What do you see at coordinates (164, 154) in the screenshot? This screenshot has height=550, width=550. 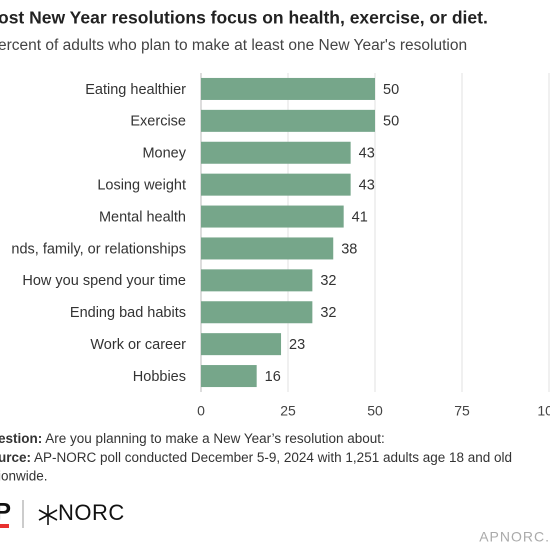 I see `category-label: Money` at bounding box center [164, 154].